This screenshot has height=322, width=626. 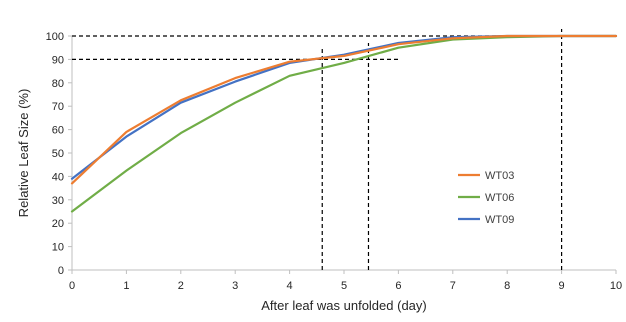 I want to click on y-tick-label: 40, so click(x=58, y=177).